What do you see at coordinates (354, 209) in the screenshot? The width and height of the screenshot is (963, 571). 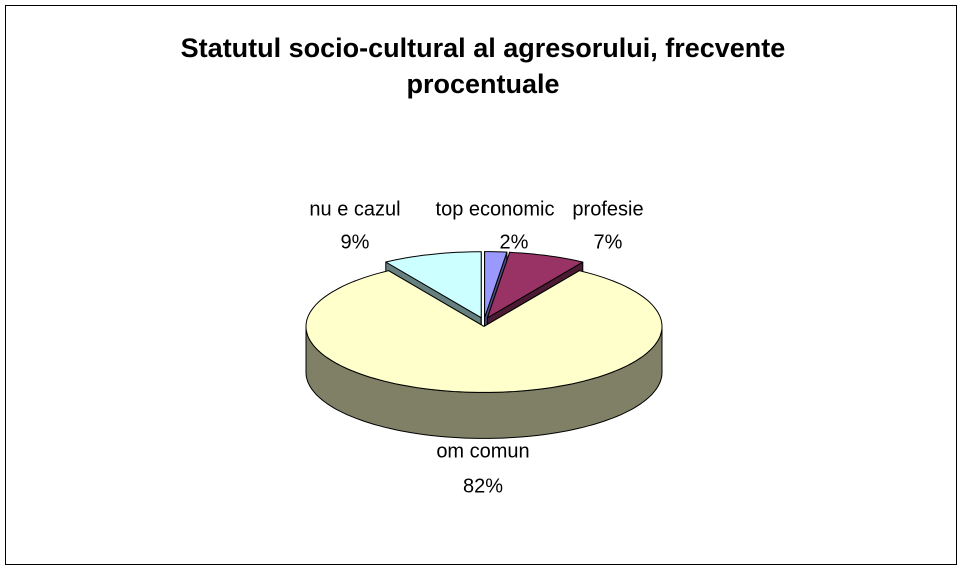 I see `slice-label: nu e cazul` at bounding box center [354, 209].